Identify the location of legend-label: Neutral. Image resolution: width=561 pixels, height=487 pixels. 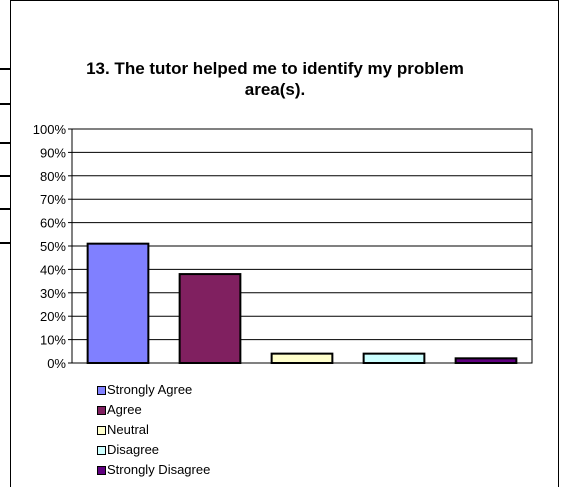
(128, 429).